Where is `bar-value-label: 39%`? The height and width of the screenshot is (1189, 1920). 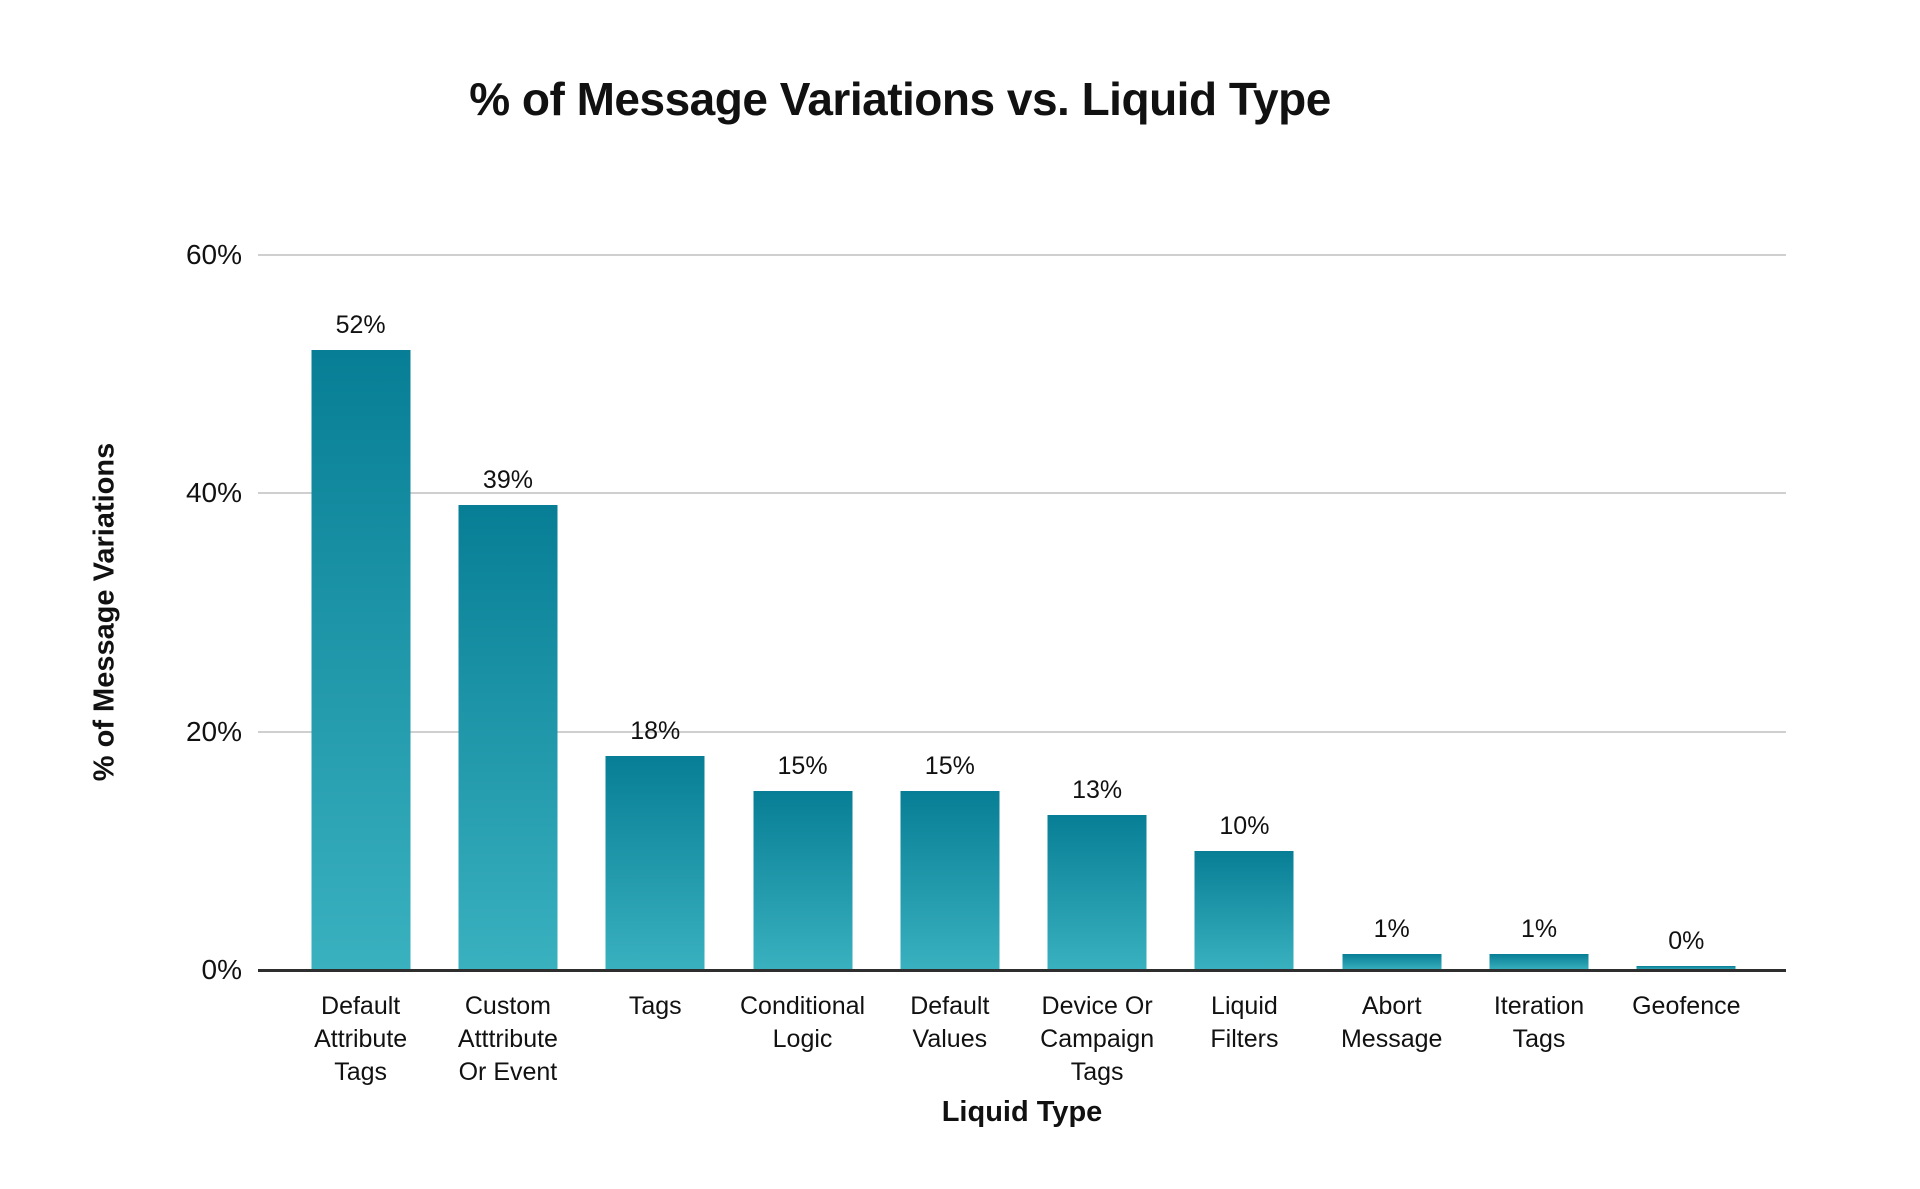
bar-value-label: 39% is located at coordinates (507, 480).